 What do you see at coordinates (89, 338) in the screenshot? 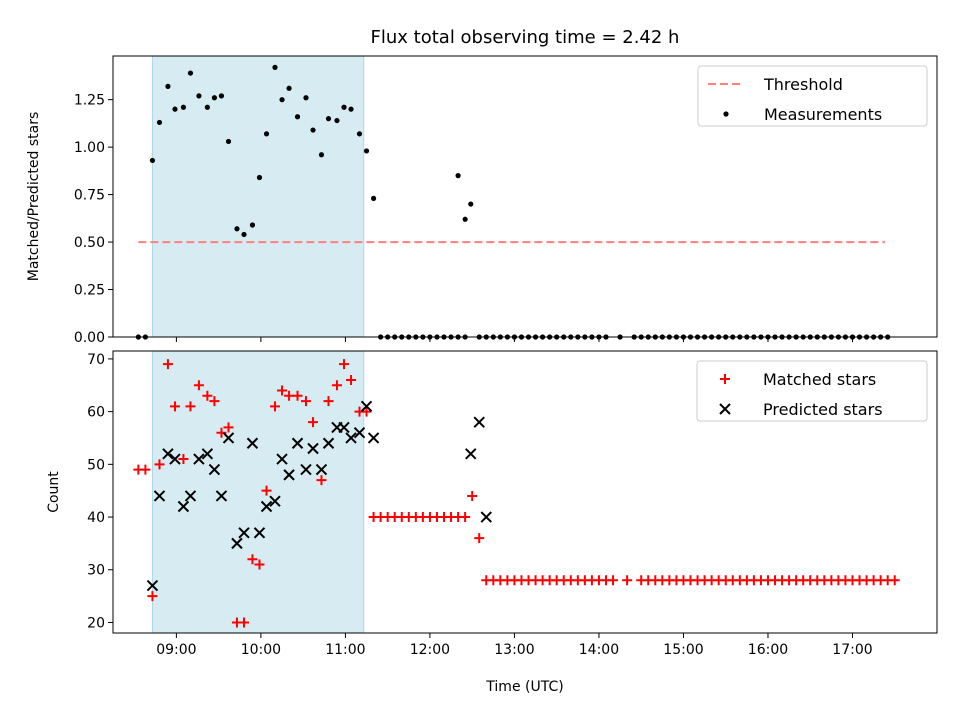
I see `y-tick-label: 0.00` at bounding box center [89, 338].